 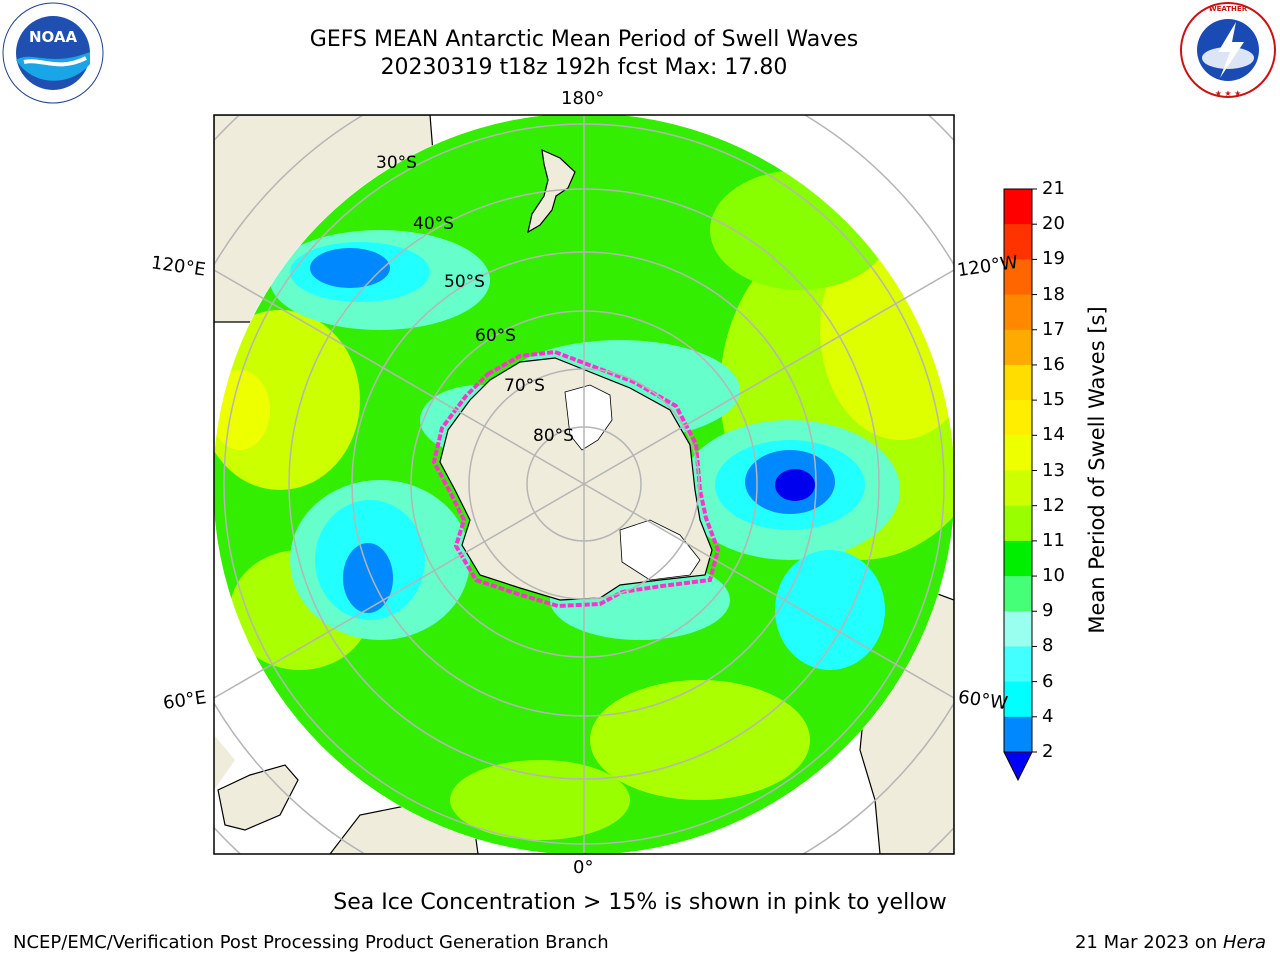 I want to click on colorbar-tick-label: 21, so click(x=1053, y=188).